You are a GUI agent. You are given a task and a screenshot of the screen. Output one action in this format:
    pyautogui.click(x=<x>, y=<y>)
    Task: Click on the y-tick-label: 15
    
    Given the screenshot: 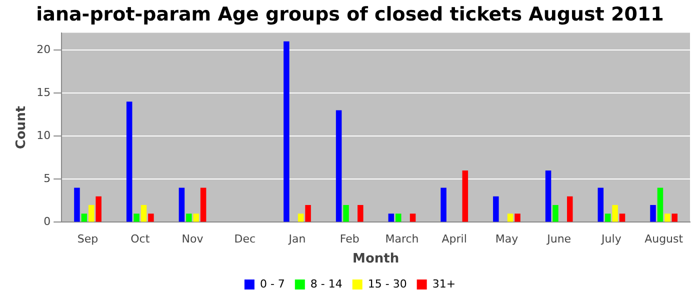 What is the action you would take?
    pyautogui.click(x=43, y=92)
    